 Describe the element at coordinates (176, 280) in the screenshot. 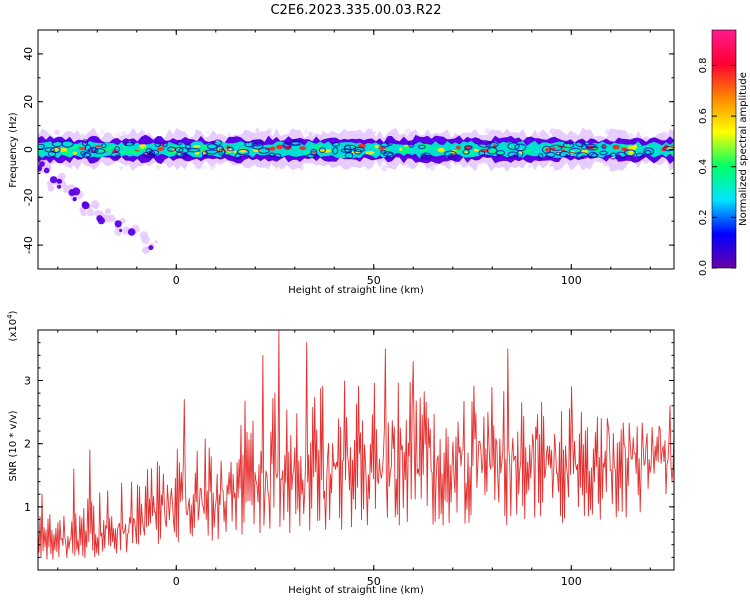

I see `x-tick-label: 0` at that location.